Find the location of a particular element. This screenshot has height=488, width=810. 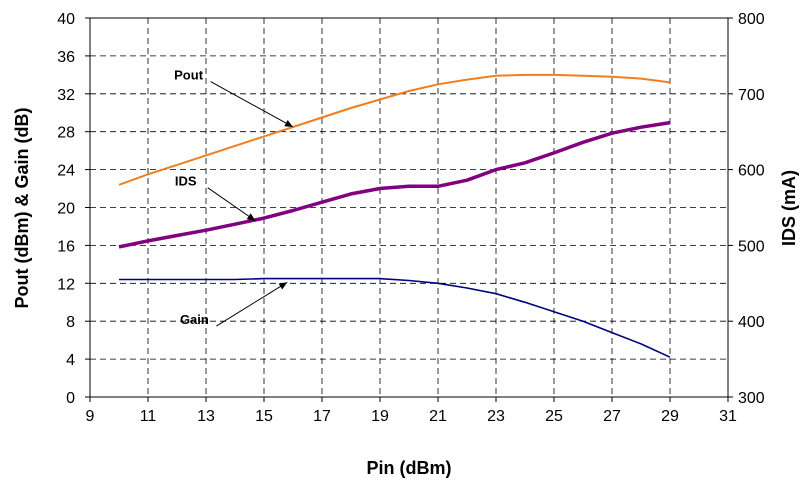

y2-axis-ticks: 300 400 500 600 700 800 is located at coordinates (746, 209).